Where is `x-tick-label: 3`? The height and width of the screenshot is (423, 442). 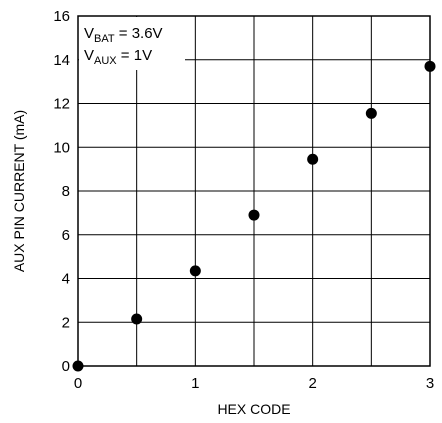
x-tick-label: 3 is located at coordinates (430, 383).